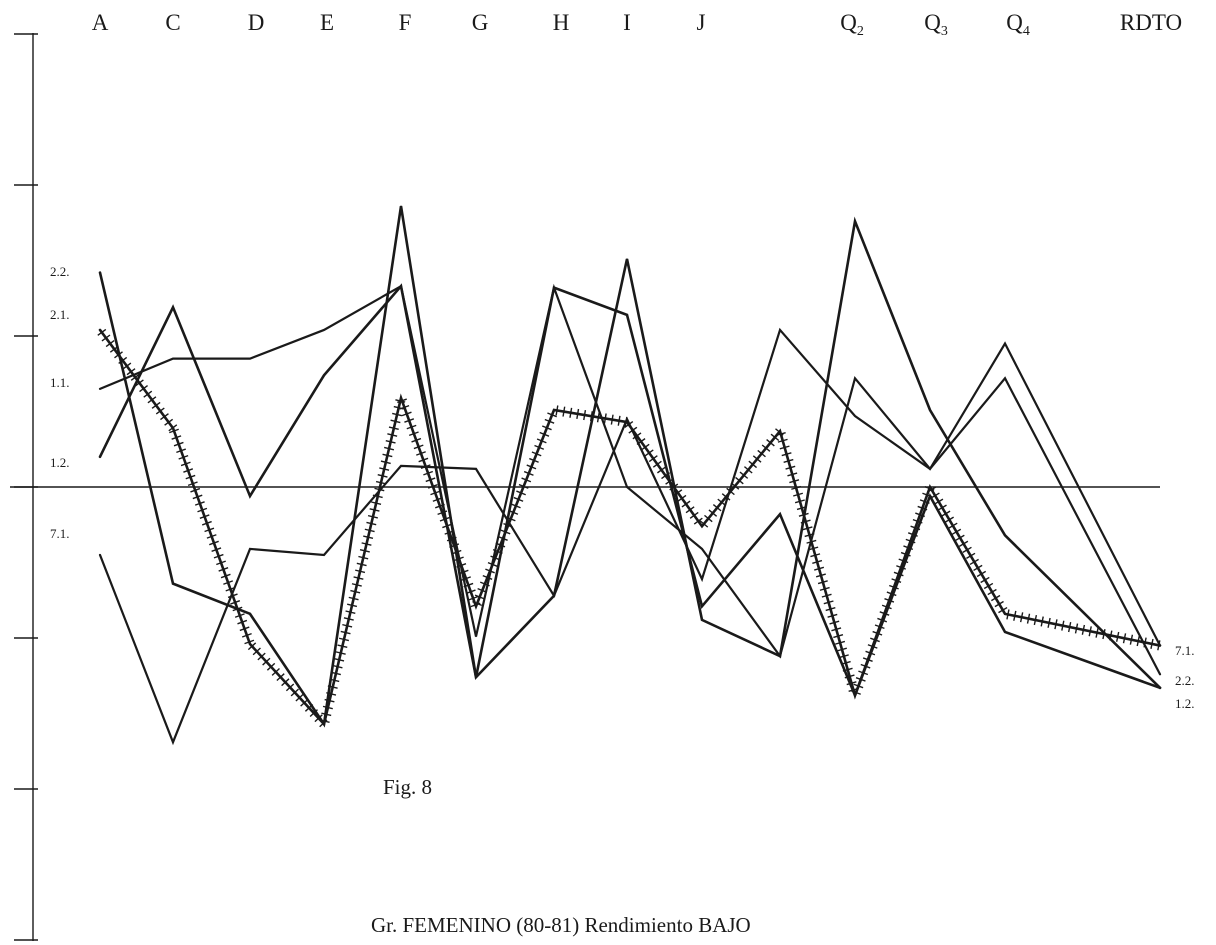  Describe the element at coordinates (256, 22) in the screenshot. I see `category-label: D` at that location.